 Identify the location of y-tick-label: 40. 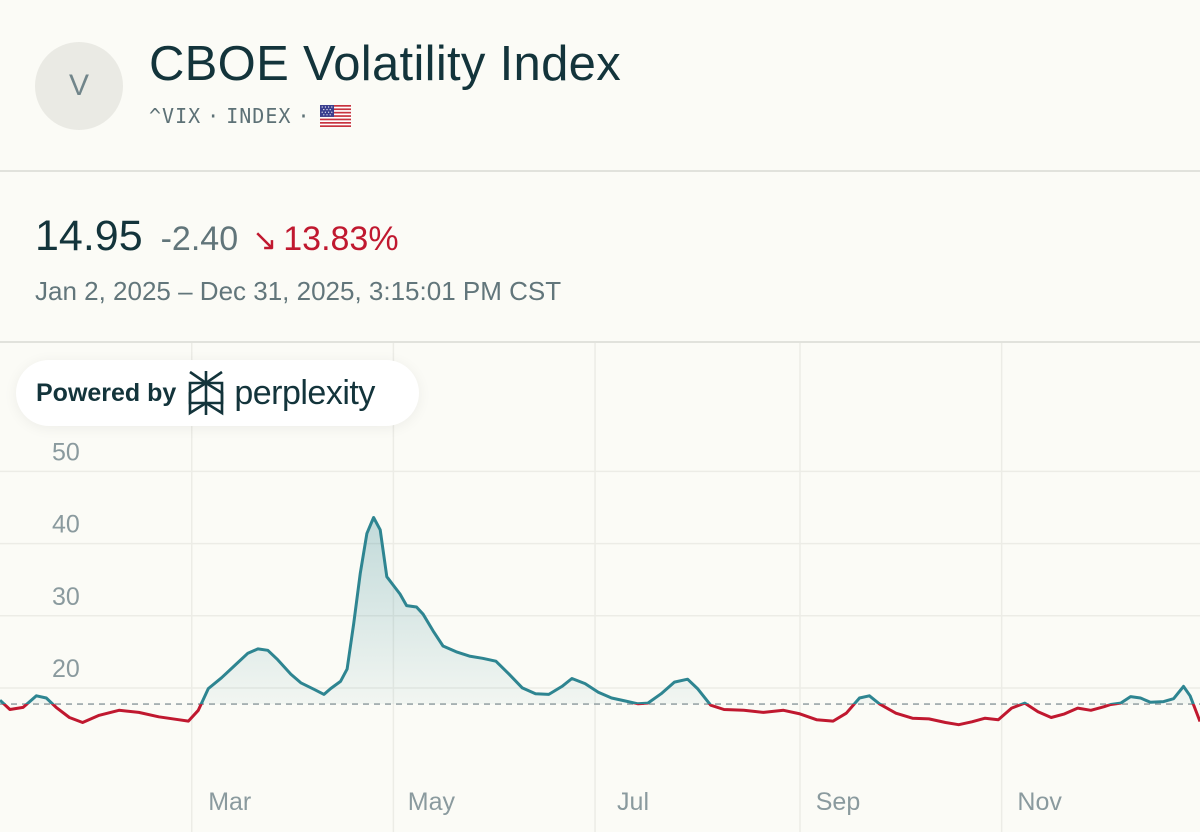
(66, 525).